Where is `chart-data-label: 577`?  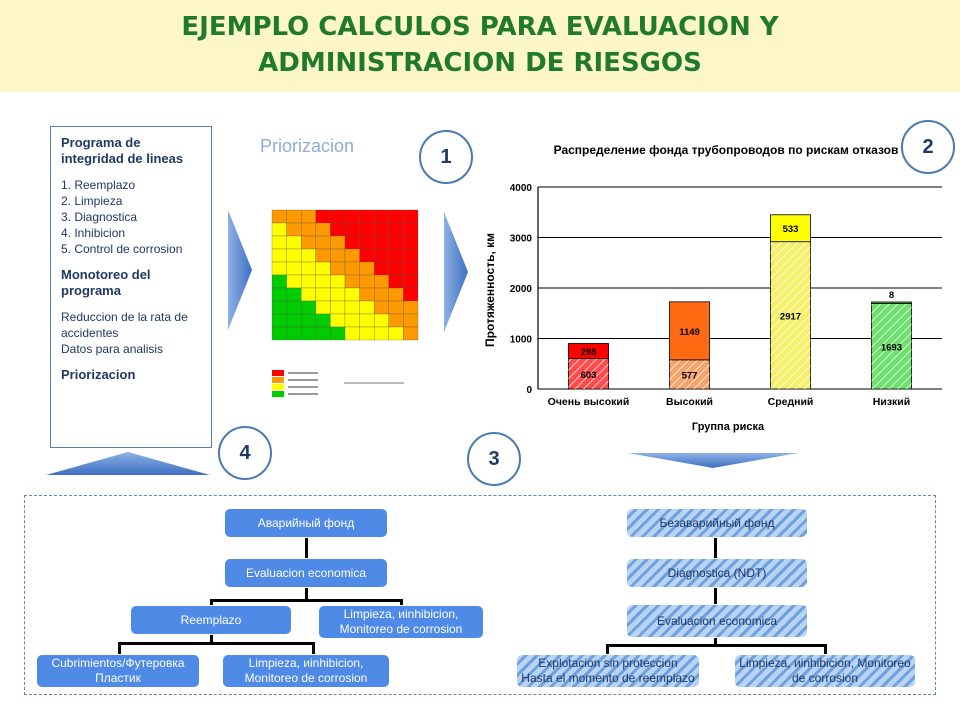
chart-data-label: 577 is located at coordinates (690, 375).